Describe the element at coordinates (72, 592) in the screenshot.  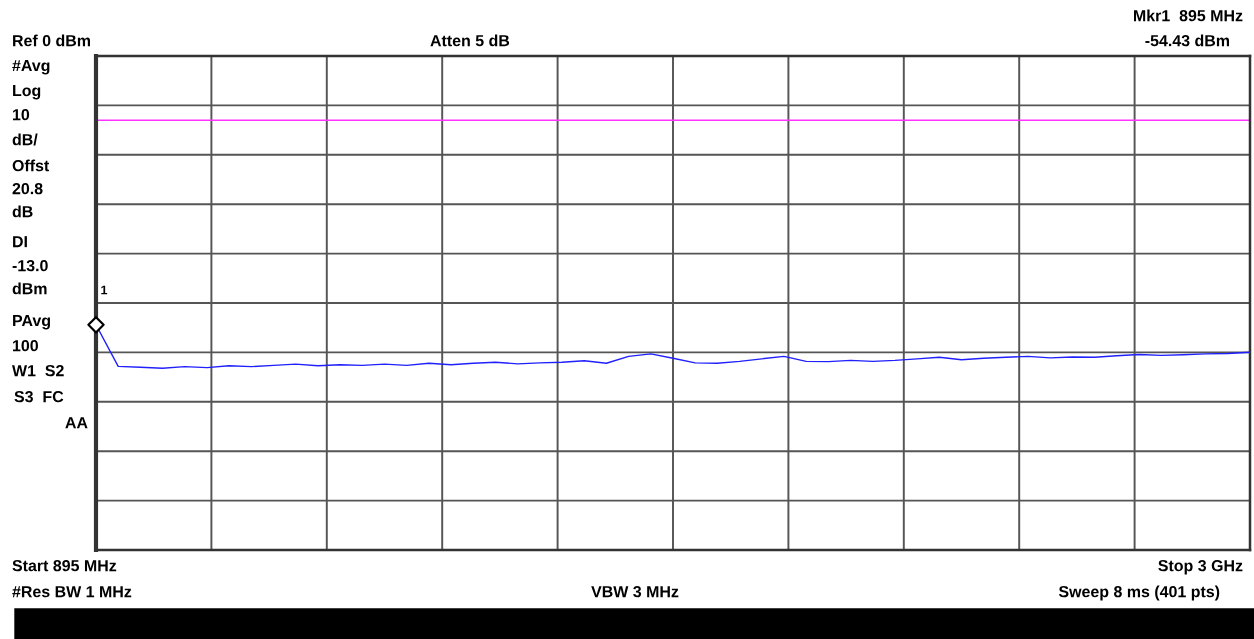
I see `text: #Res BW 1 MHz` at that location.